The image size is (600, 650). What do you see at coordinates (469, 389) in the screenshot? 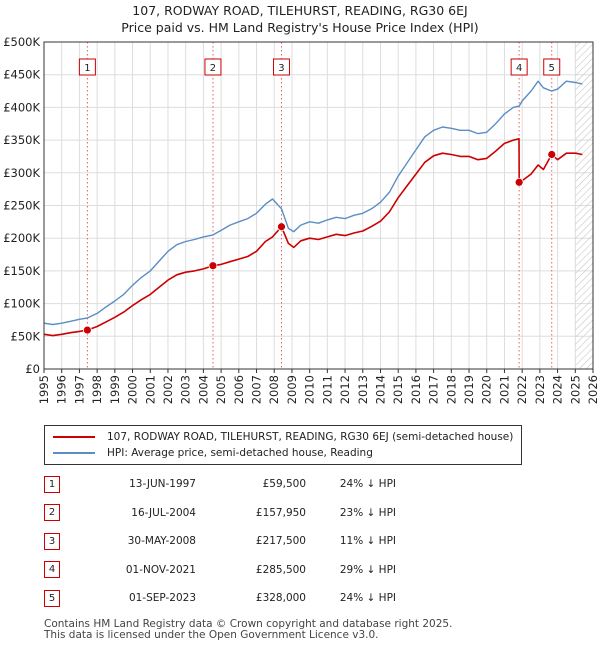
I see `x-tick-label: 2019` at bounding box center [469, 389].